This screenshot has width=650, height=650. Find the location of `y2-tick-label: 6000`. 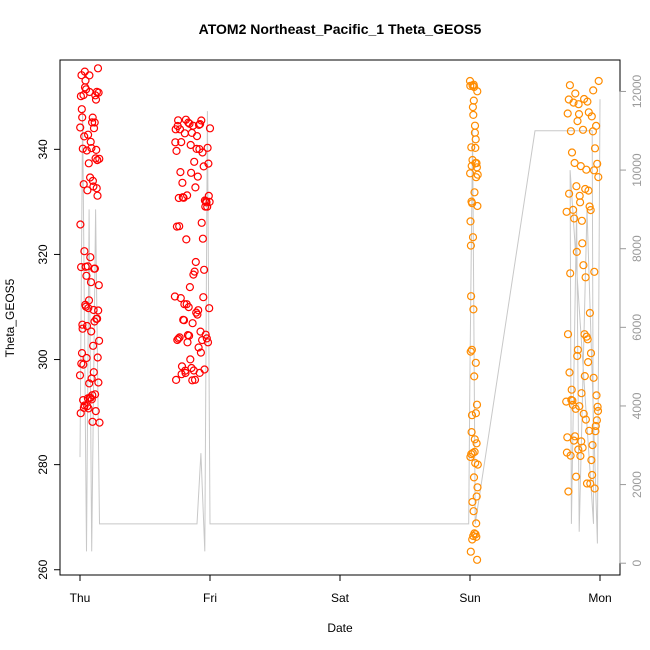

y2-tick-label: 6000 is located at coordinates (637, 327).